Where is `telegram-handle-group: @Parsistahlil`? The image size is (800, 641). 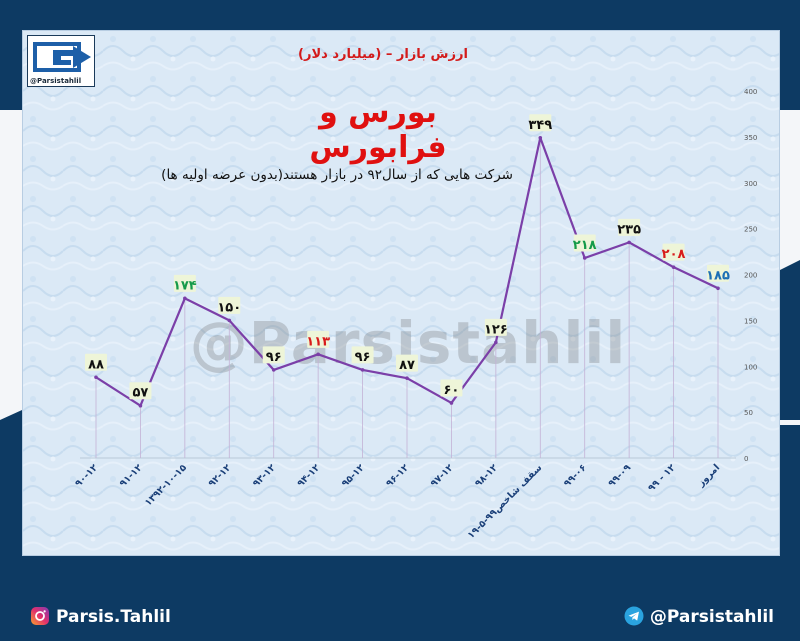
telegram-handle-group: @Parsistahlil is located at coordinates (699, 616).